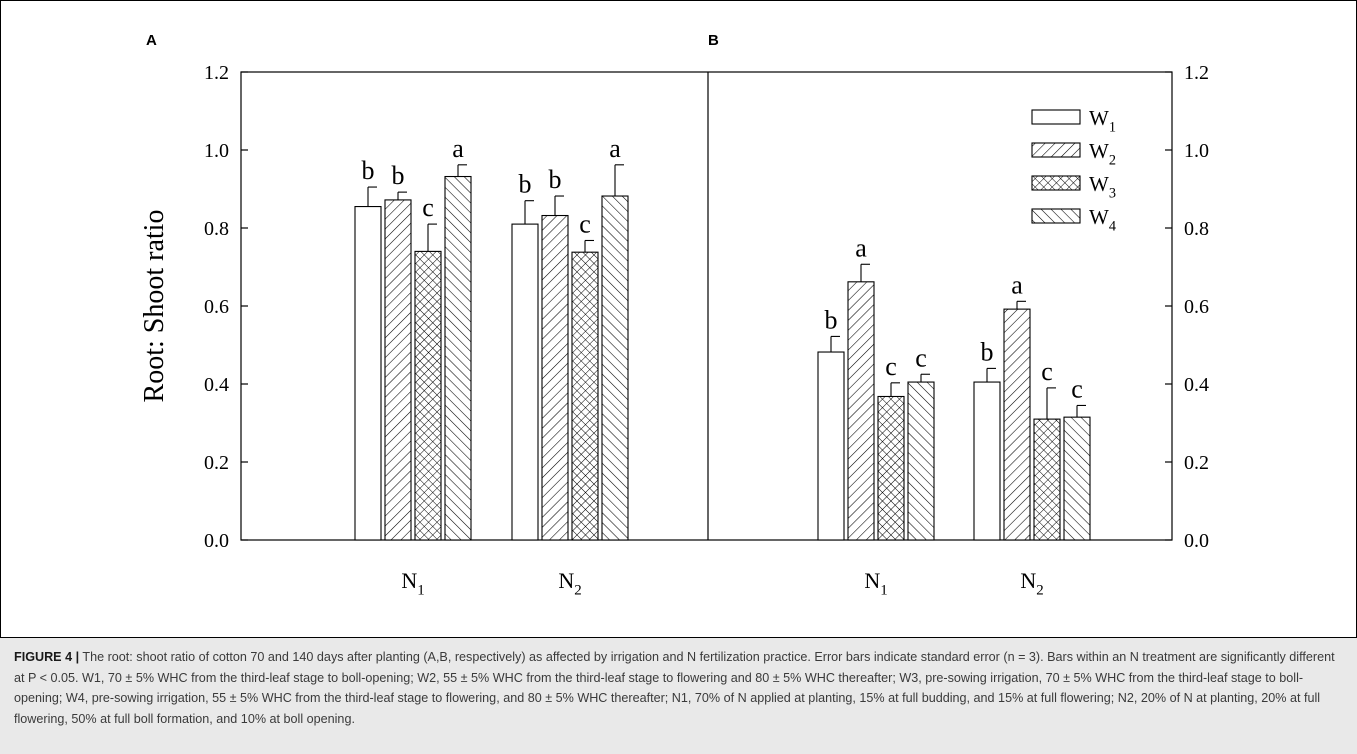 The image size is (1357, 754). Describe the element at coordinates (1196, 307) in the screenshot. I see `y-tick-label-right: 0.6` at that location.